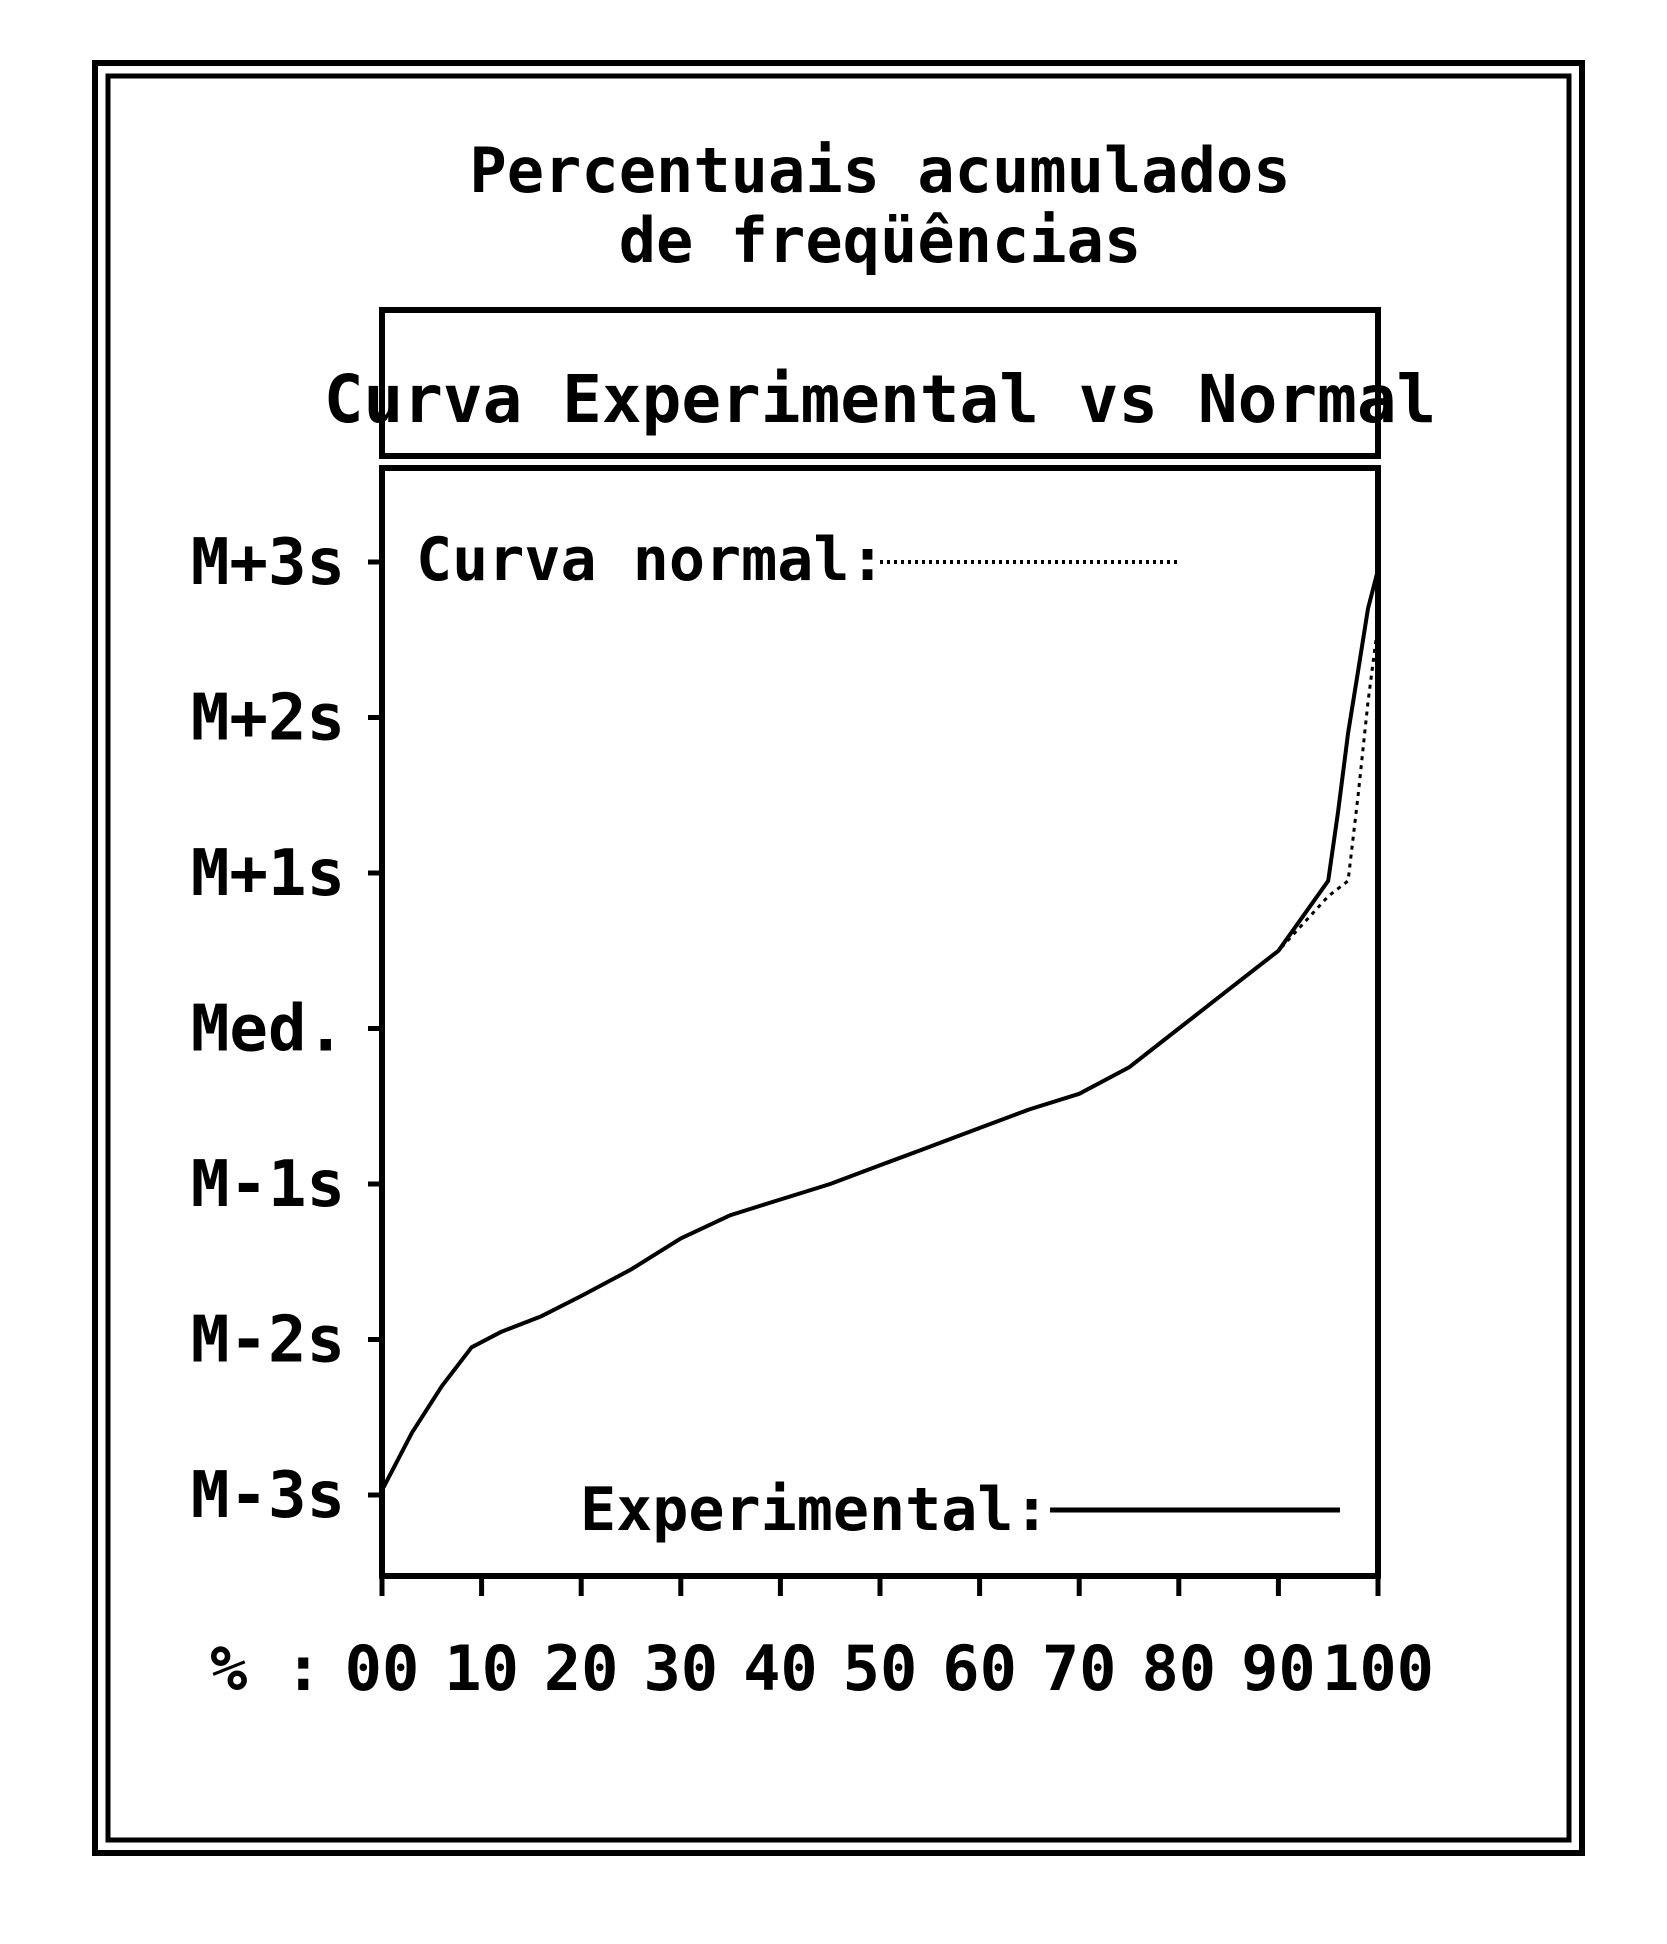 Image resolution: width=1667 pixels, height=1944 pixels. I want to click on x-tick-label: 10, so click(481, 1668).